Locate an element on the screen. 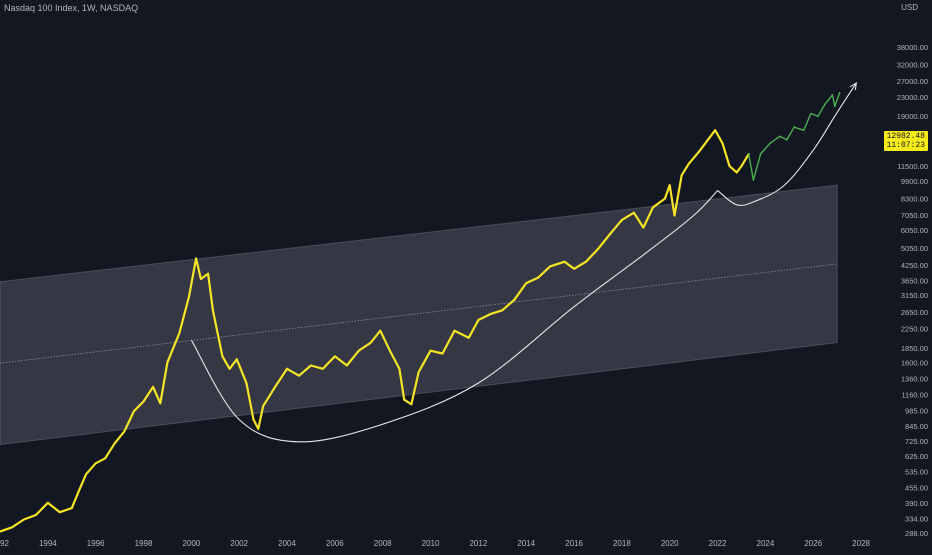  y-tick-label: 3150.00 is located at coordinates (914, 295).